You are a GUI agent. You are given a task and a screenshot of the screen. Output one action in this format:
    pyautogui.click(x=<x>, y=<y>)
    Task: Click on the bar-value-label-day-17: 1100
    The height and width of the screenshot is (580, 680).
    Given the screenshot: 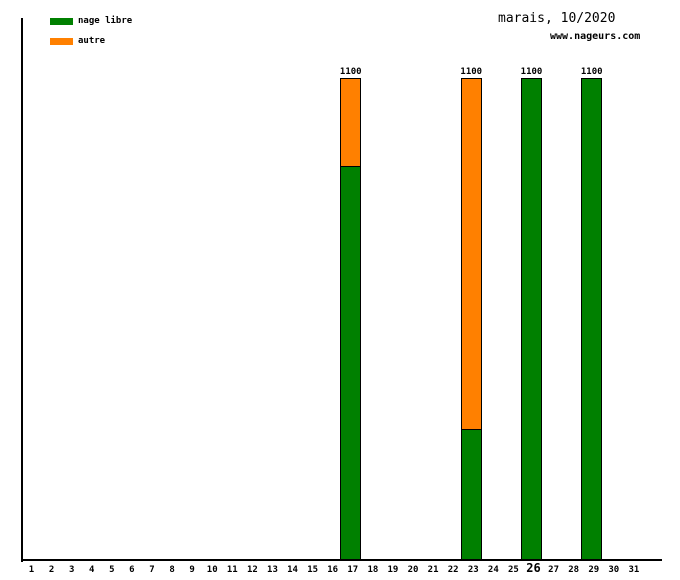 What is the action you would take?
    pyautogui.click(x=350, y=72)
    